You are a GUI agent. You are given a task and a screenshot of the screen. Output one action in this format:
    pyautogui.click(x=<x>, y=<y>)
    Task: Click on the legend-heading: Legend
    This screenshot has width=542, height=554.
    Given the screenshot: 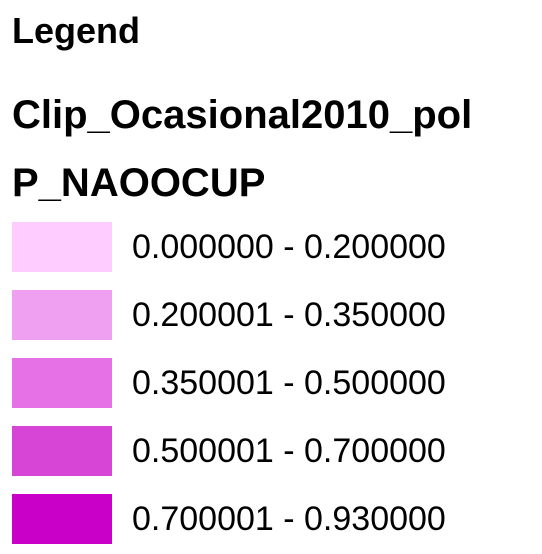 What is the action you would take?
    pyautogui.click(x=76, y=30)
    